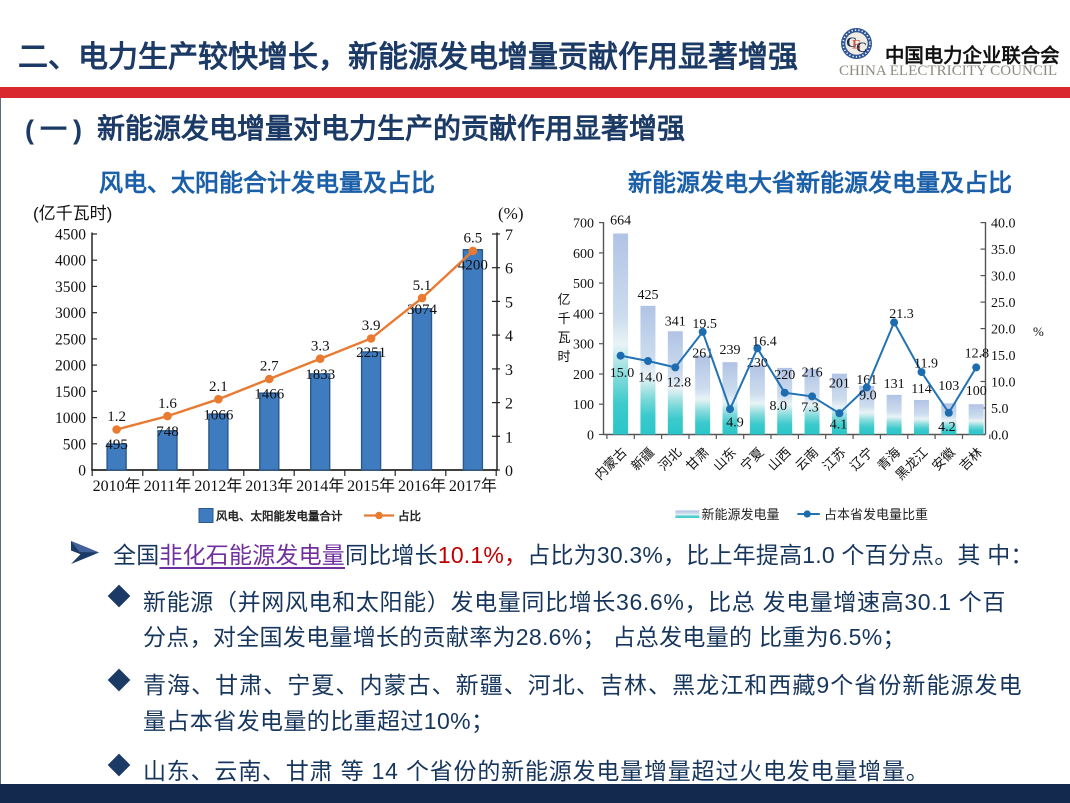 The width and height of the screenshot is (1070, 803). Describe the element at coordinates (116, 417) in the screenshot. I see `svg-text: 1.2` at that location.